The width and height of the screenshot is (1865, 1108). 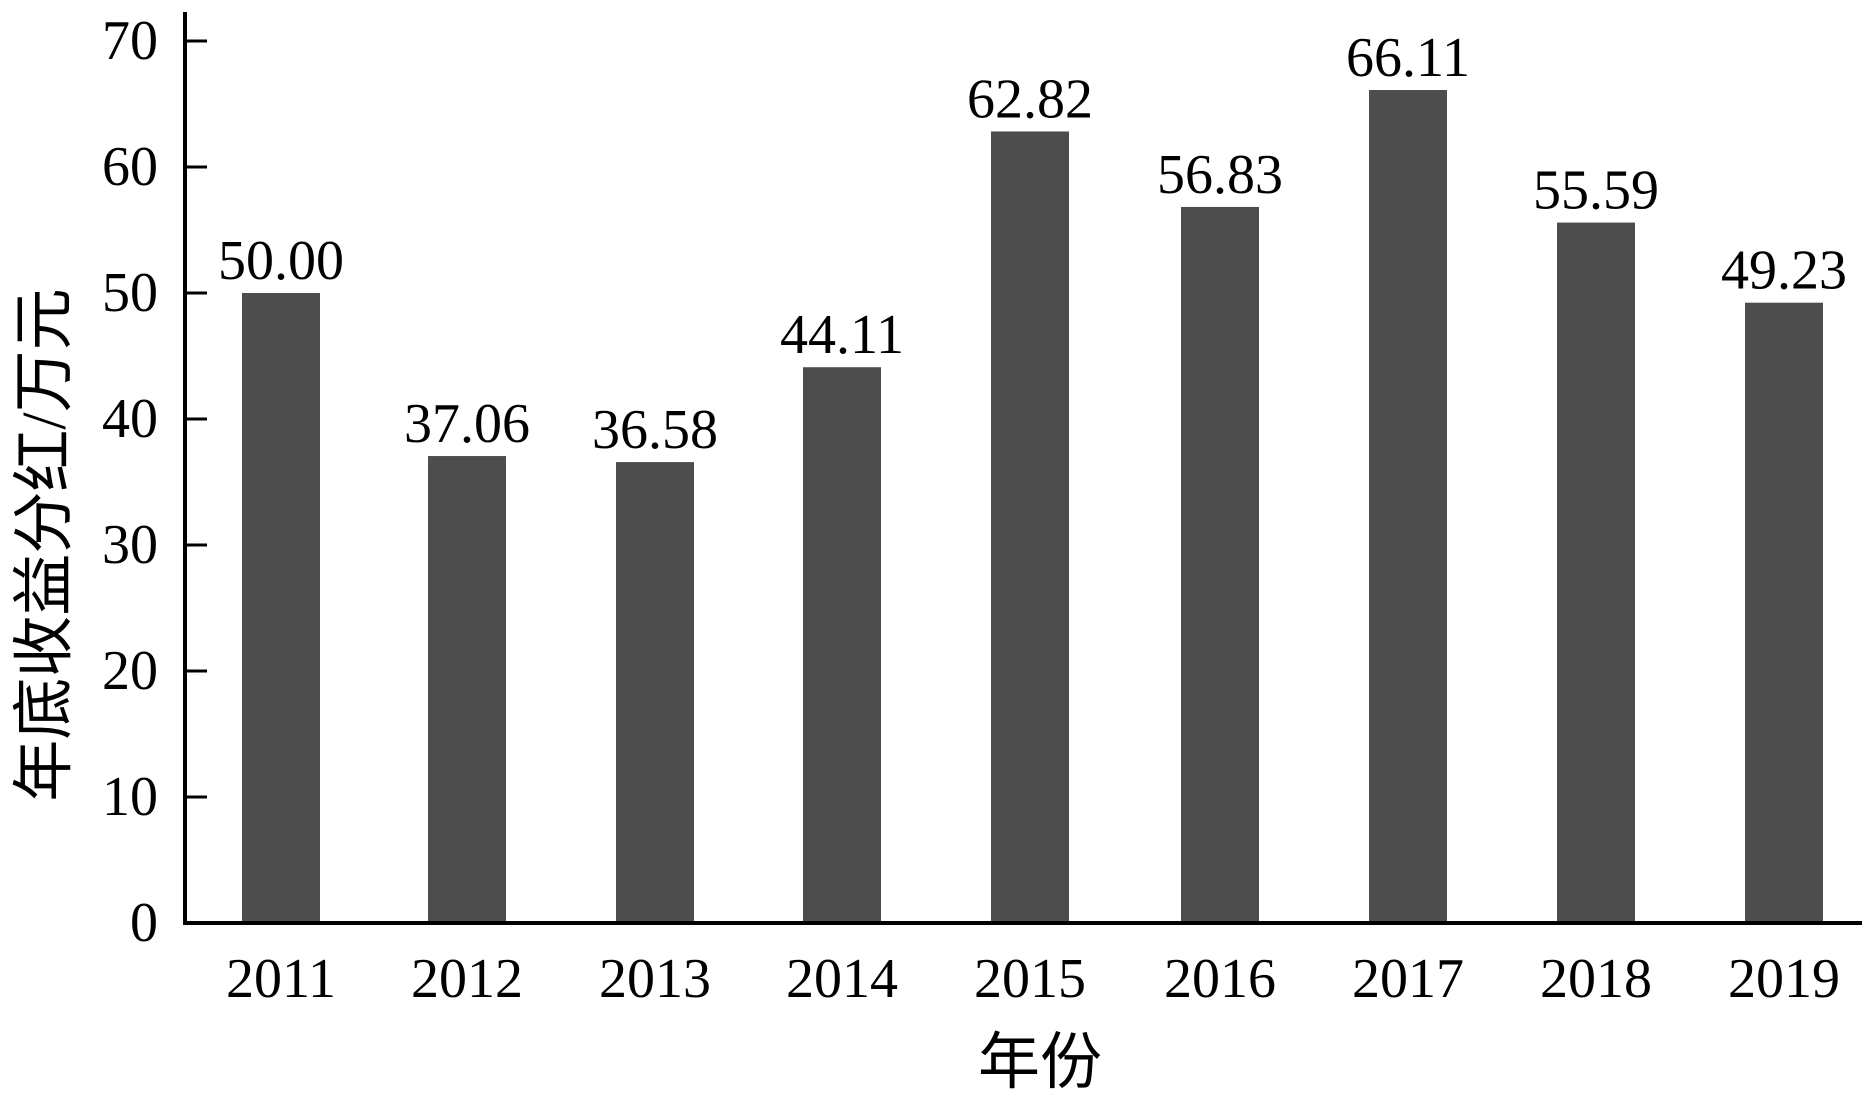 What do you see at coordinates (1784, 979) in the screenshot?
I see `x-tick-label-2019: 2019` at bounding box center [1784, 979].